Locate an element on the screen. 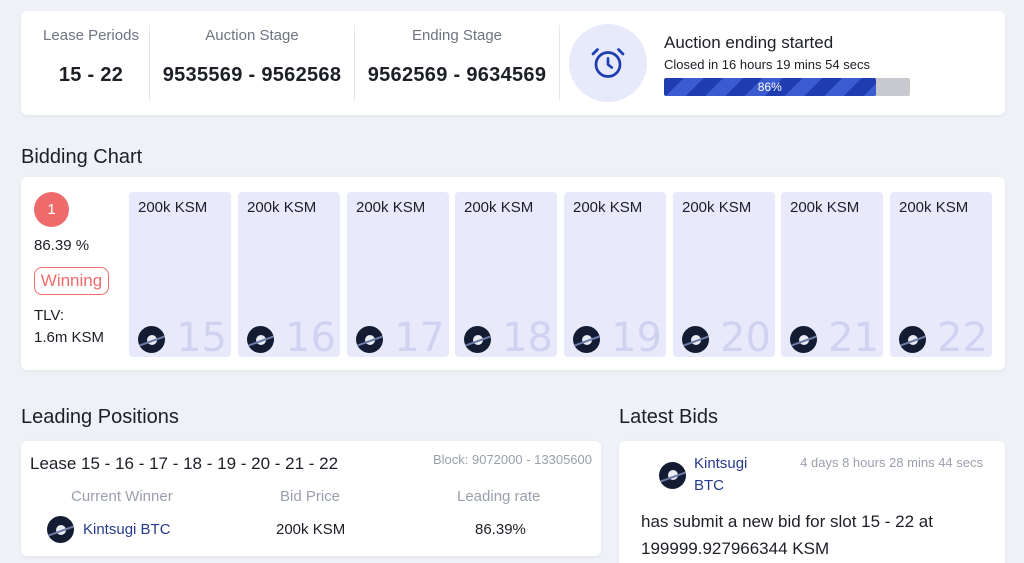  auction-progress-label: 86% is located at coordinates (769, 87).